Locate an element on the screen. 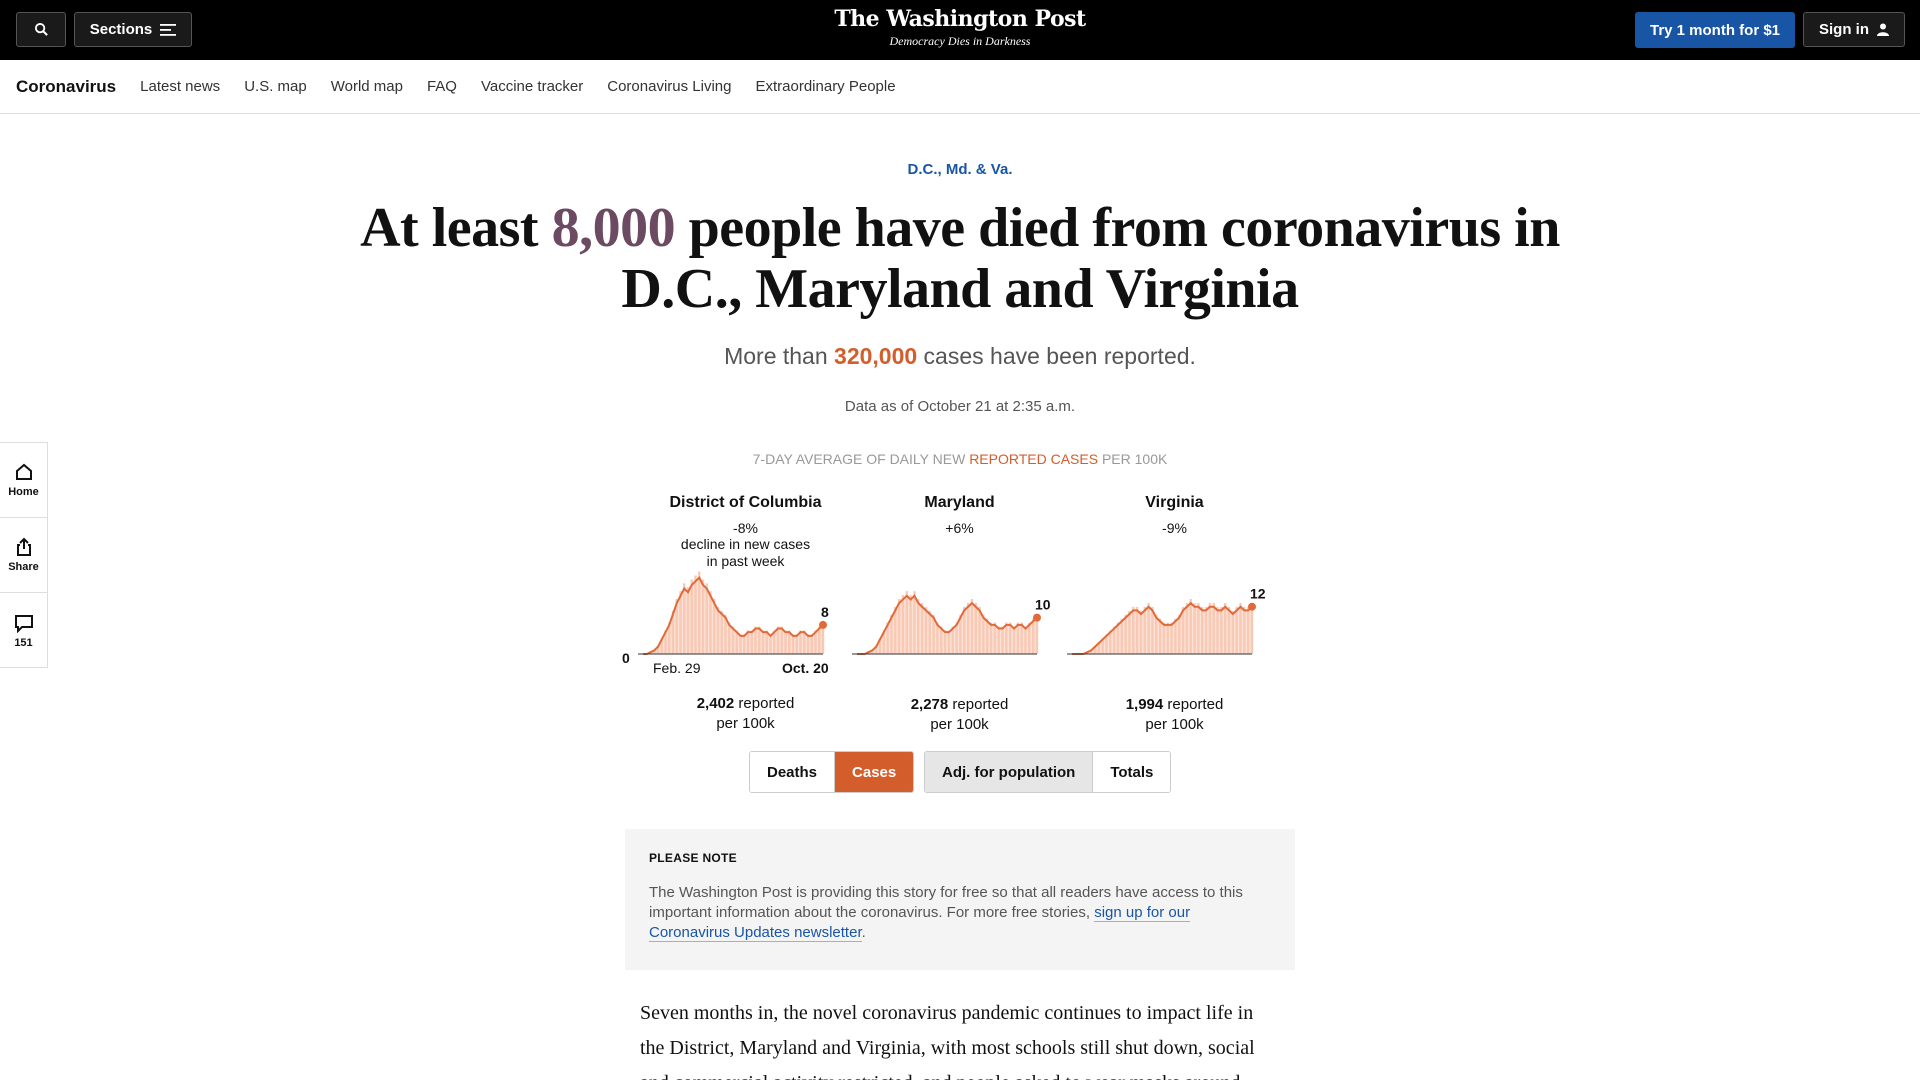  share-icon is located at coordinates (23, 546).